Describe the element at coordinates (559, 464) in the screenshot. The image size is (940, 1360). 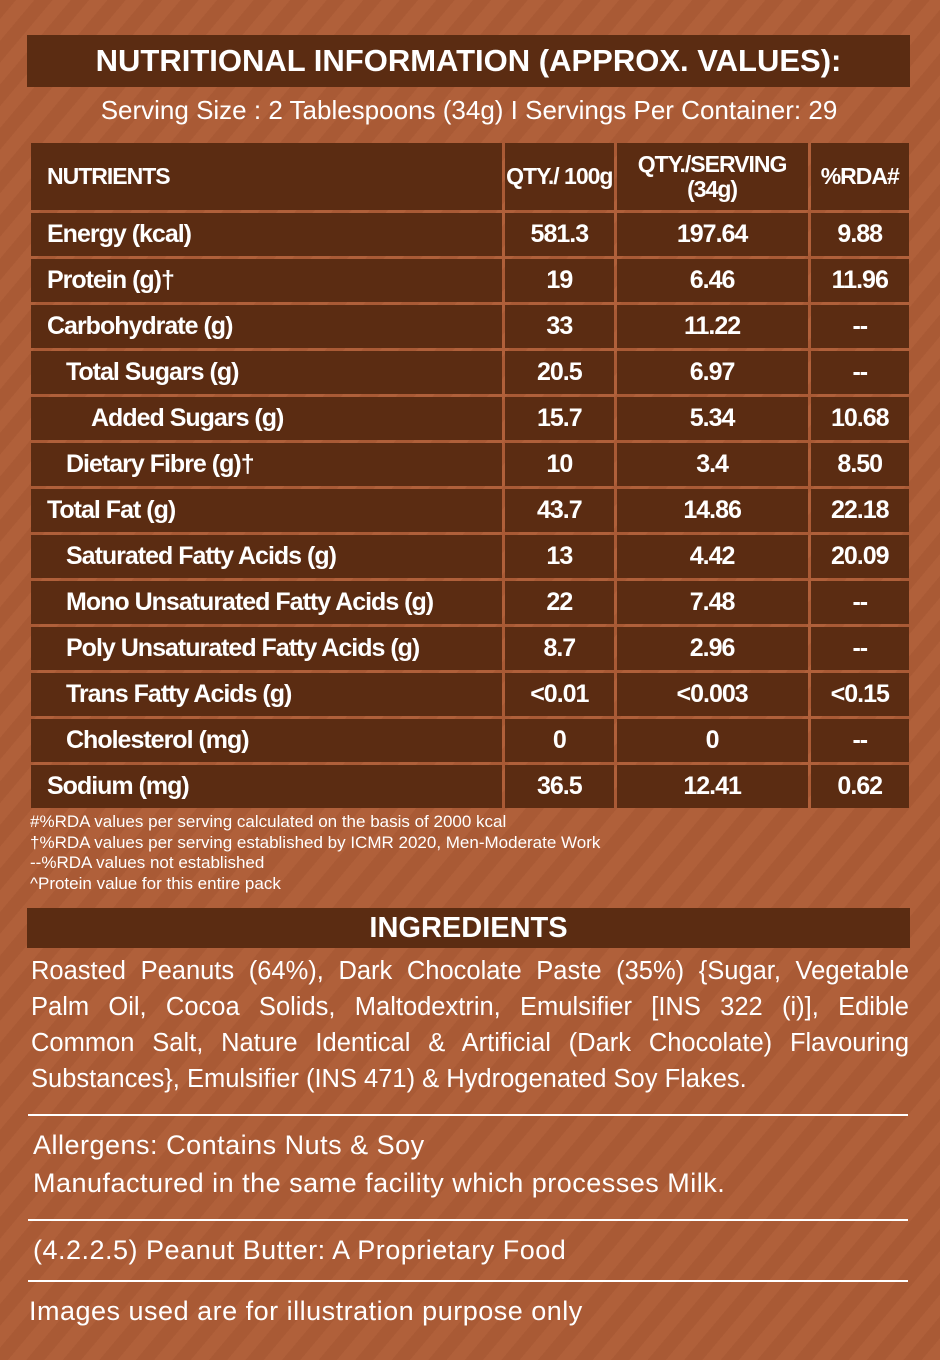
I see `cell-value: 10` at that location.